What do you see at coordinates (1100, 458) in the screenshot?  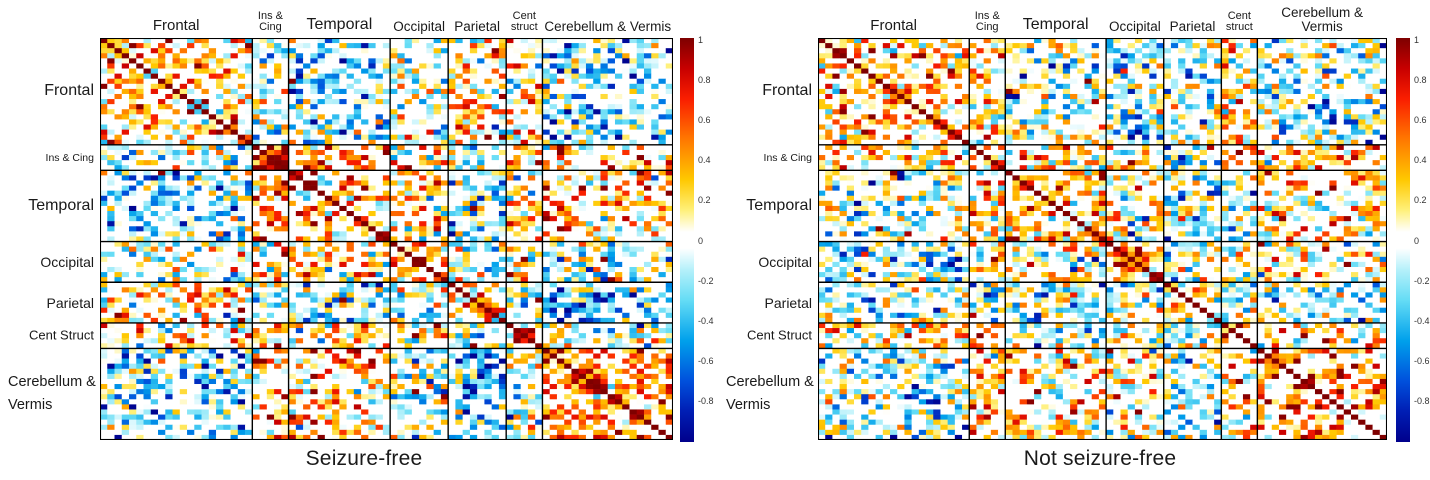 I see `chart-title-not-seizure-free: Not seizure-free` at bounding box center [1100, 458].